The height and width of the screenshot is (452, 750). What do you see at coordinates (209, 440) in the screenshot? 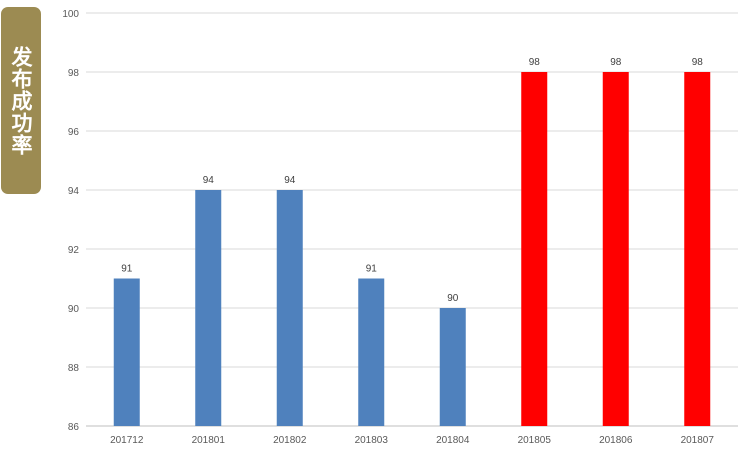
I see `x-tick-label: 201801` at bounding box center [209, 440].